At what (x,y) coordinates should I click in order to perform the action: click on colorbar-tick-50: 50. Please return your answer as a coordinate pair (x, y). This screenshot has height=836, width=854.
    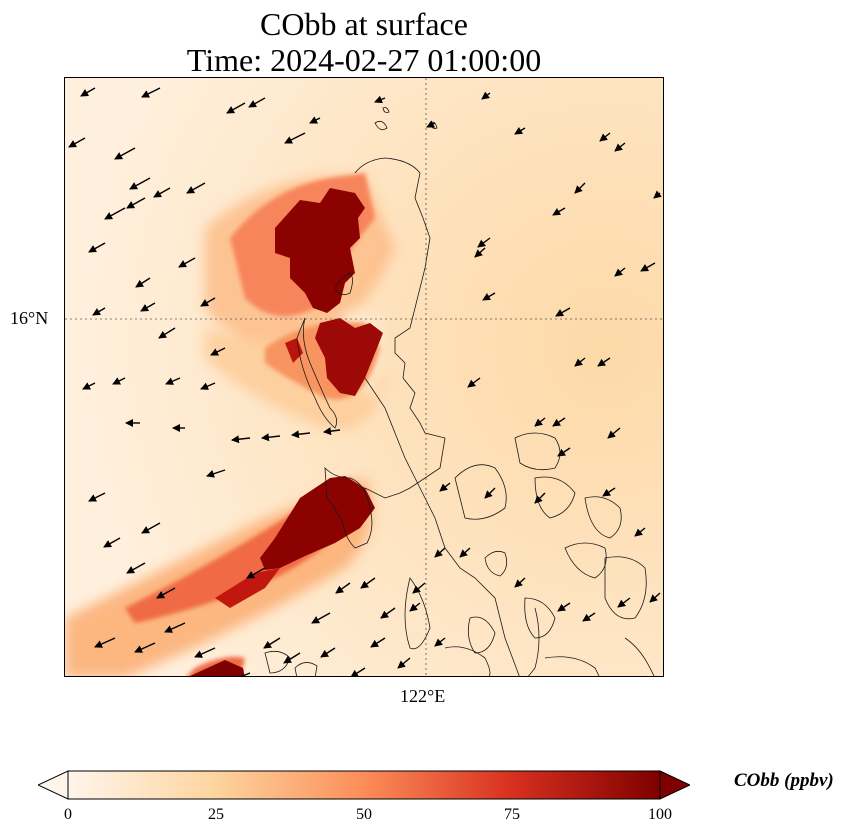
    Looking at the image, I should click on (364, 814).